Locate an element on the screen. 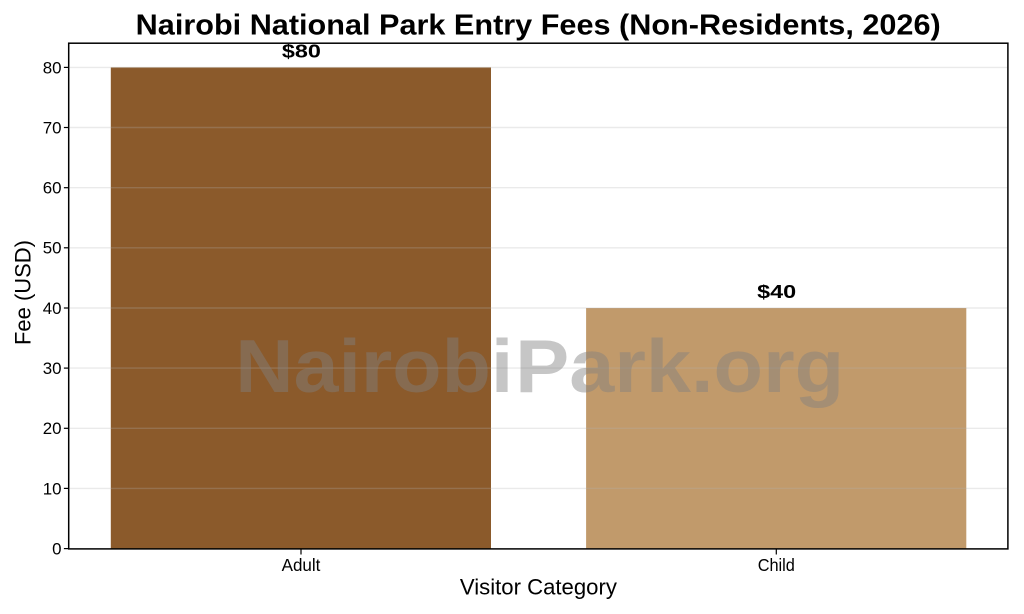 This screenshot has width=1024, height=614. svg-text: 60 is located at coordinates (52, 188).